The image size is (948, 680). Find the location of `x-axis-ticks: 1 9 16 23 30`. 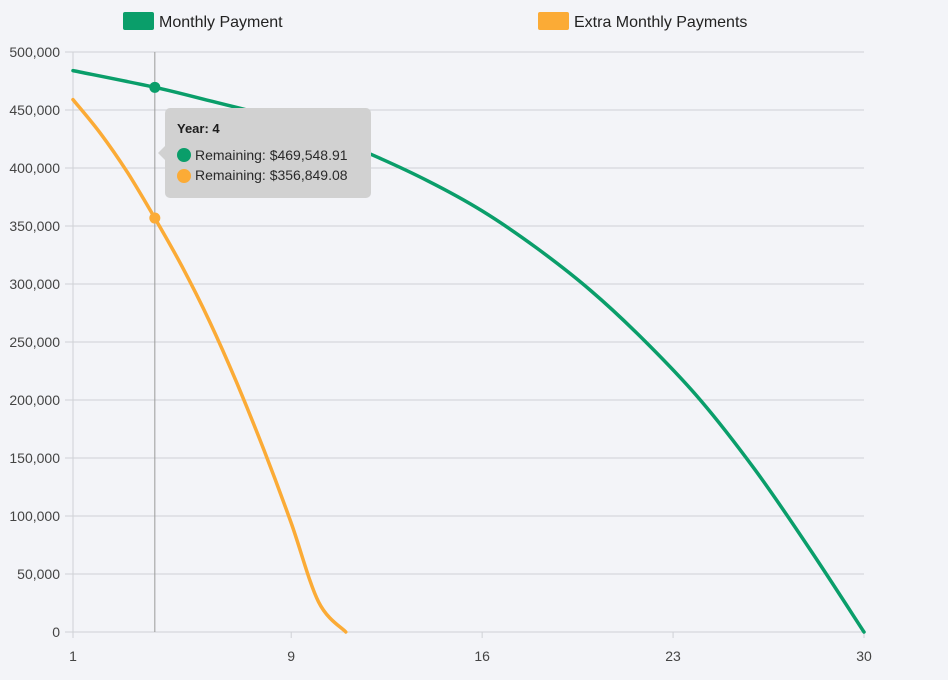

x-axis-ticks: 1 9 16 23 30 is located at coordinates (470, 648).